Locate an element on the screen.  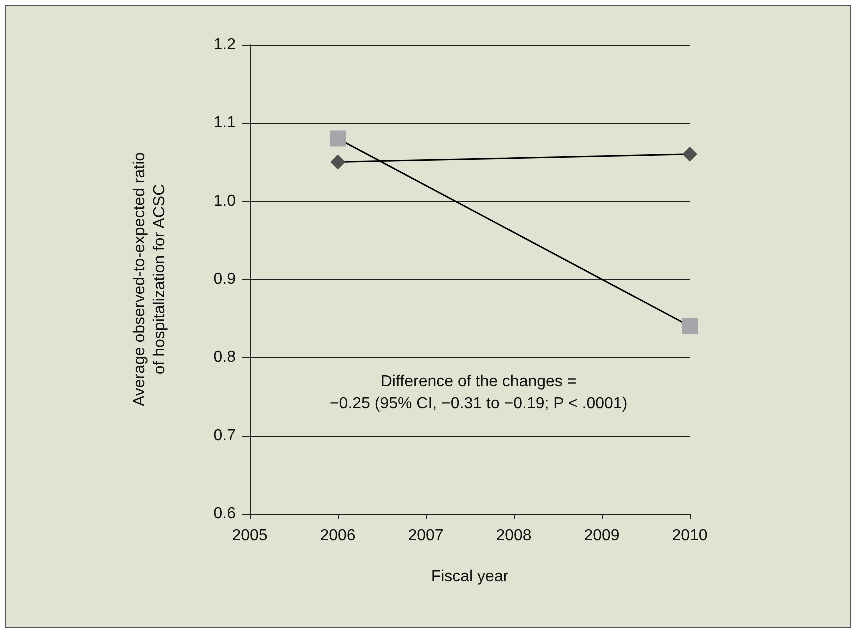
x-tick-label: 2007 is located at coordinates (426, 536).